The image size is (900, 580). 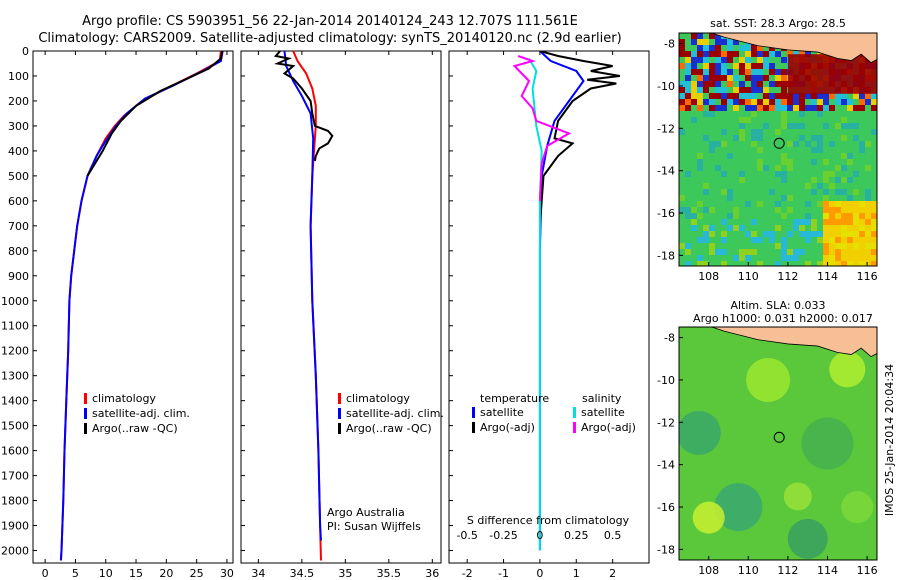 I want to click on sst-map-ytick-label: -14, so click(x=666, y=171).